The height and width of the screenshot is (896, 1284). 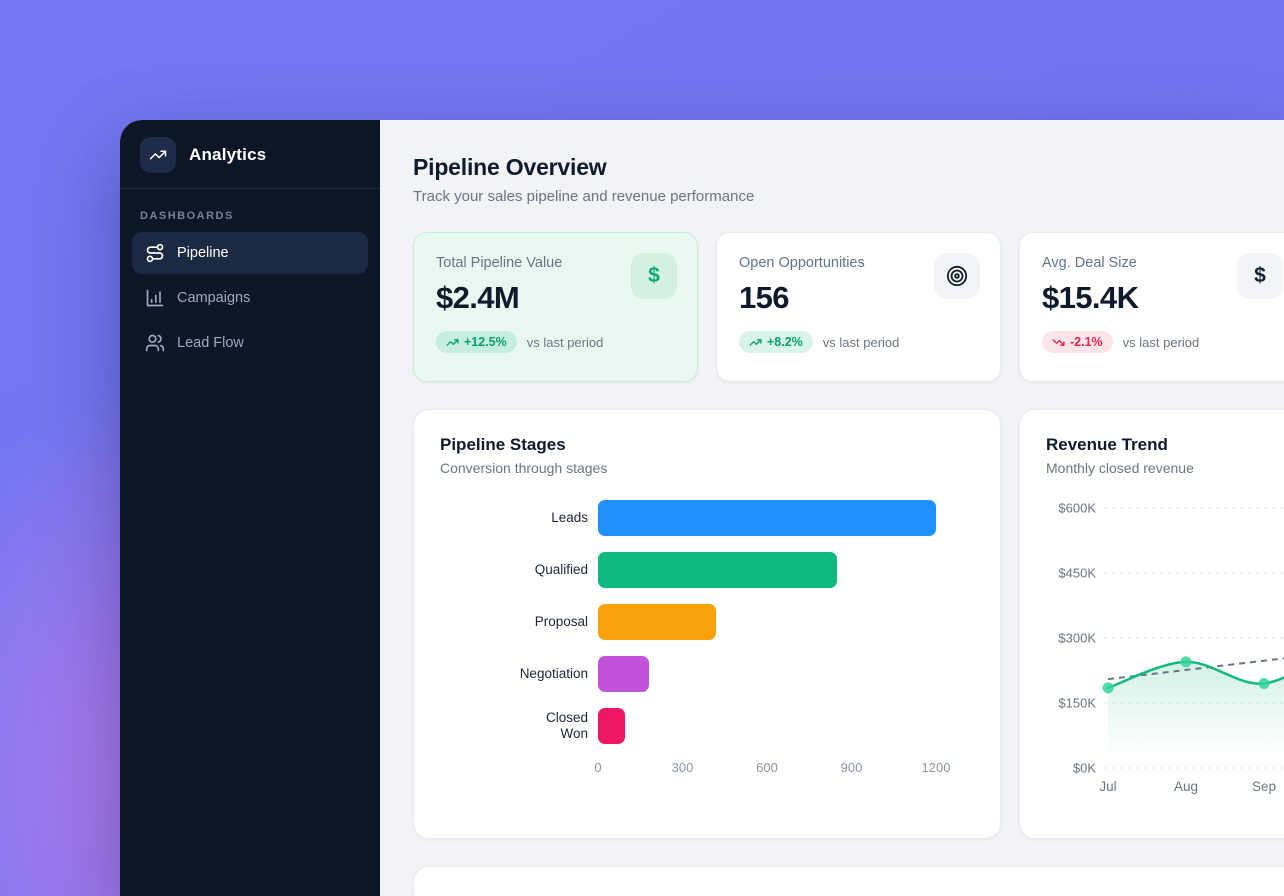 What do you see at coordinates (767, 767) in the screenshot?
I see `x-axis-tick: 600` at bounding box center [767, 767].